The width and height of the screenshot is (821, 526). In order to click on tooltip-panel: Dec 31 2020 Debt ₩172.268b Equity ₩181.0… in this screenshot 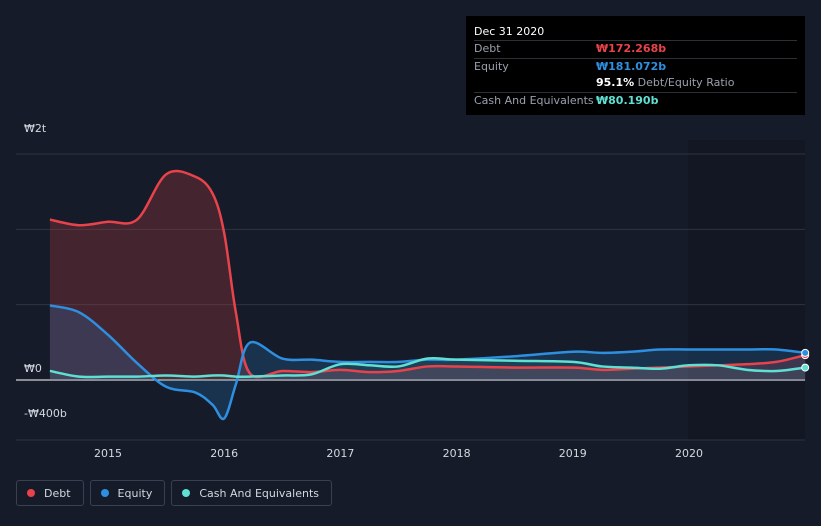, I will do `click(635, 65)`.